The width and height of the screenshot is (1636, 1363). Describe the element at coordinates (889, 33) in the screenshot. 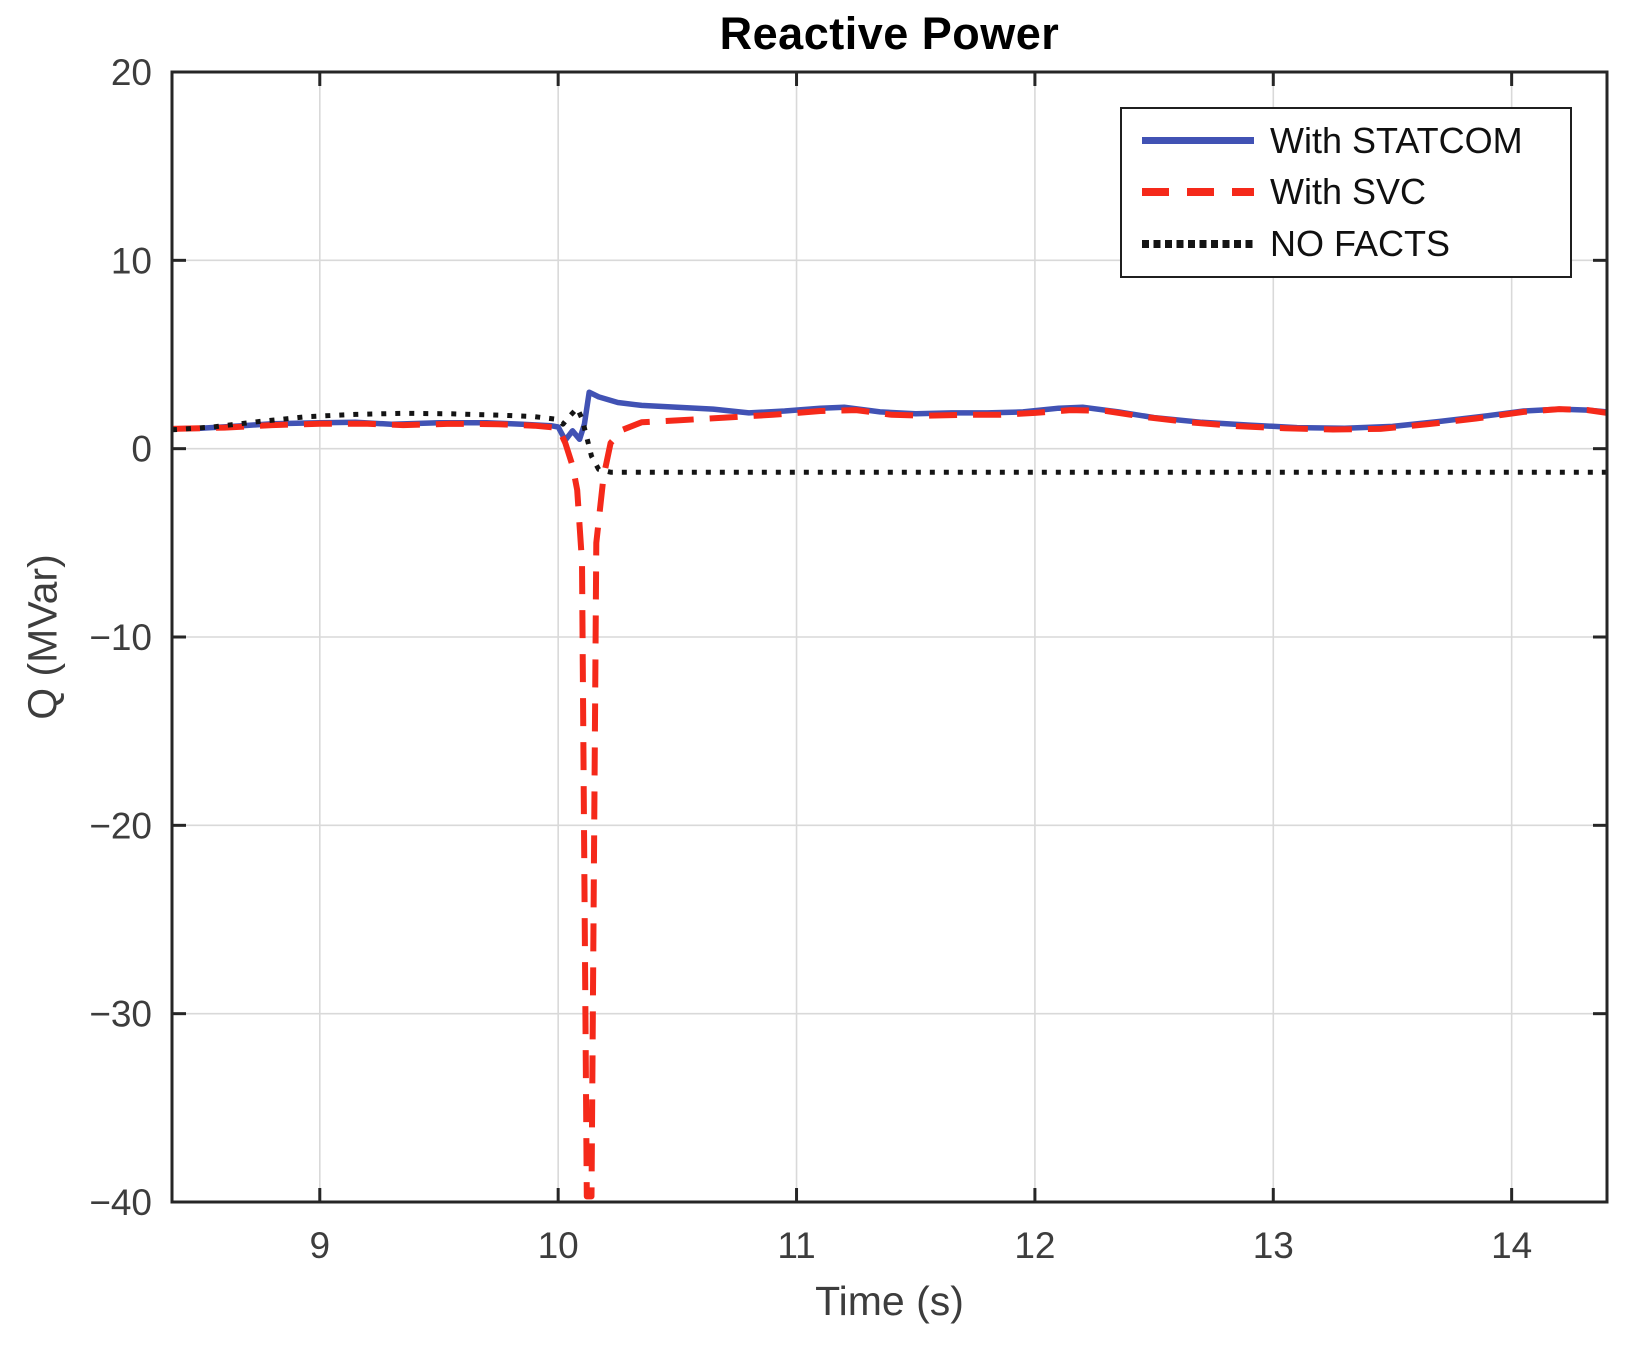

I see `chart-title: Reactive Power` at that location.